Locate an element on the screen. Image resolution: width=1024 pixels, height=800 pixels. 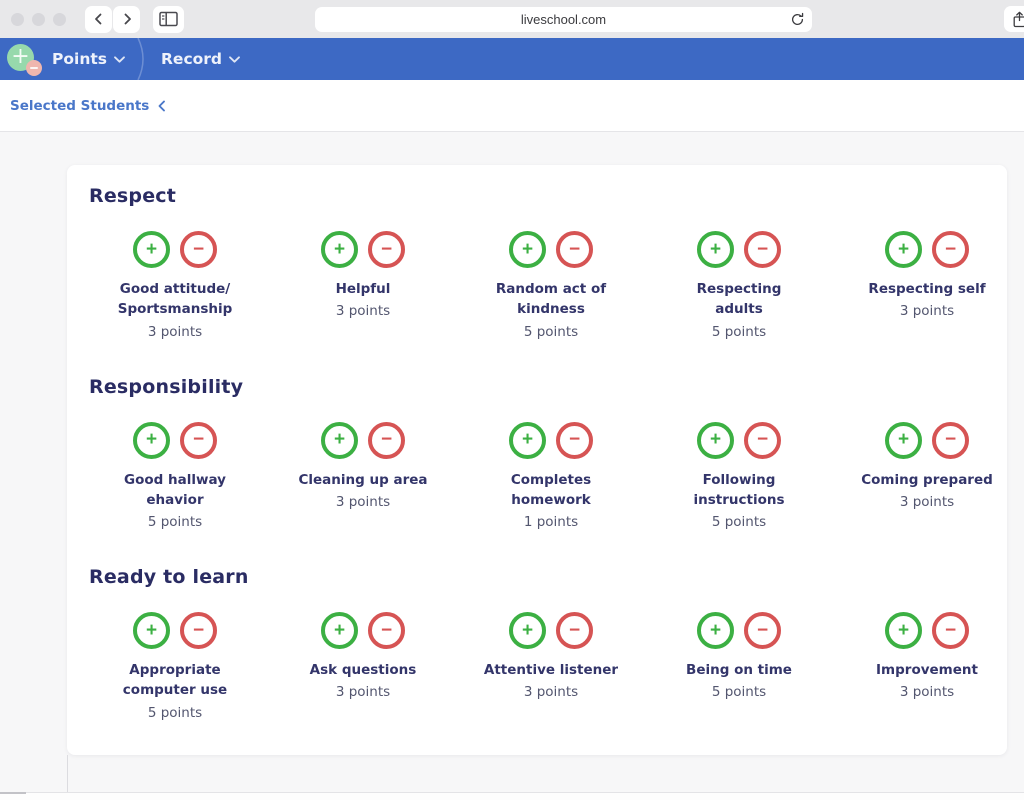
behavior-label: Respecting adults is located at coordinates (739, 299).